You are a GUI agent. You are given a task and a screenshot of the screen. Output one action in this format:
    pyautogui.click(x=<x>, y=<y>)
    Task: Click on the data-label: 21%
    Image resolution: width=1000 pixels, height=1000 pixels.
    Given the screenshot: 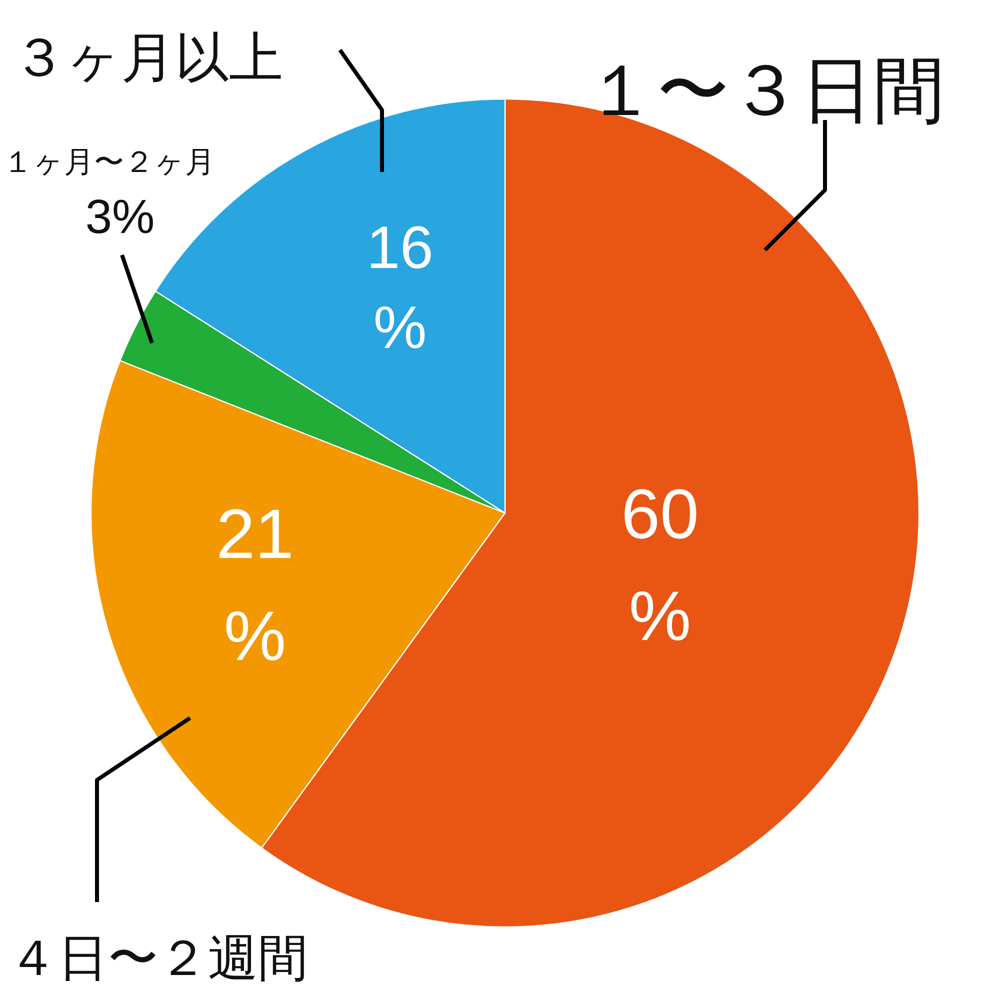 What is the action you would take?
    pyautogui.click(x=255, y=585)
    